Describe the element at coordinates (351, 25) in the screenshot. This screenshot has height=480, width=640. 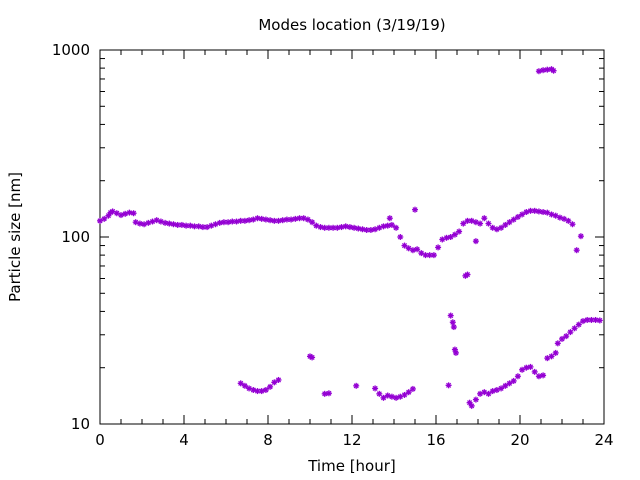
I see `chart-title: Modes location (3/19/19)` at that location.